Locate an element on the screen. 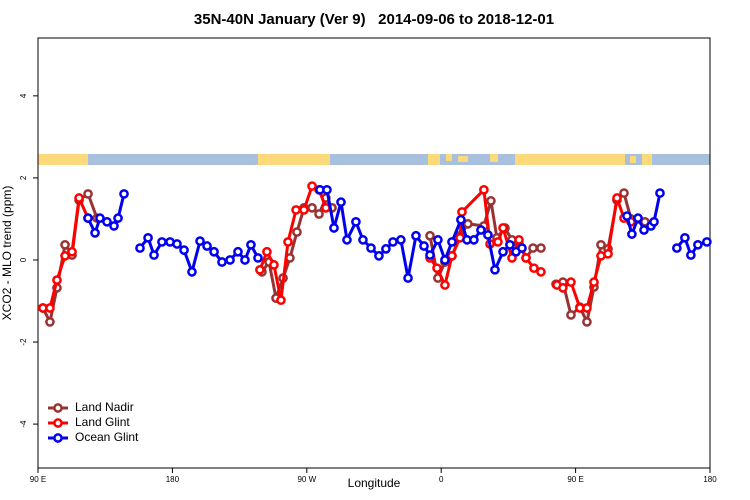 The width and height of the screenshot is (750, 500). x-tick-label: 90 W is located at coordinates (306, 479).